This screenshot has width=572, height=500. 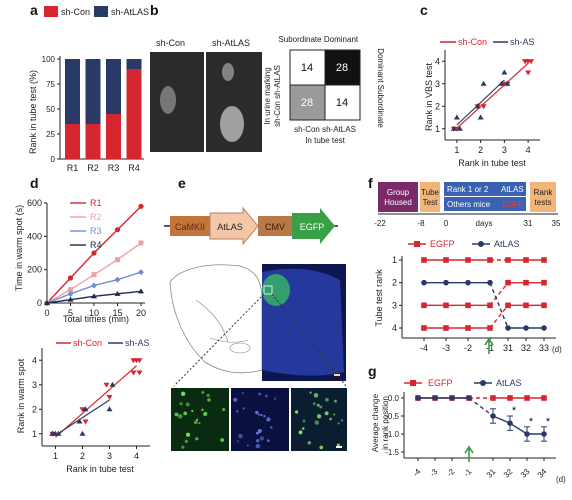 I want to click on panel-e-label: e, so click(x=182, y=183).